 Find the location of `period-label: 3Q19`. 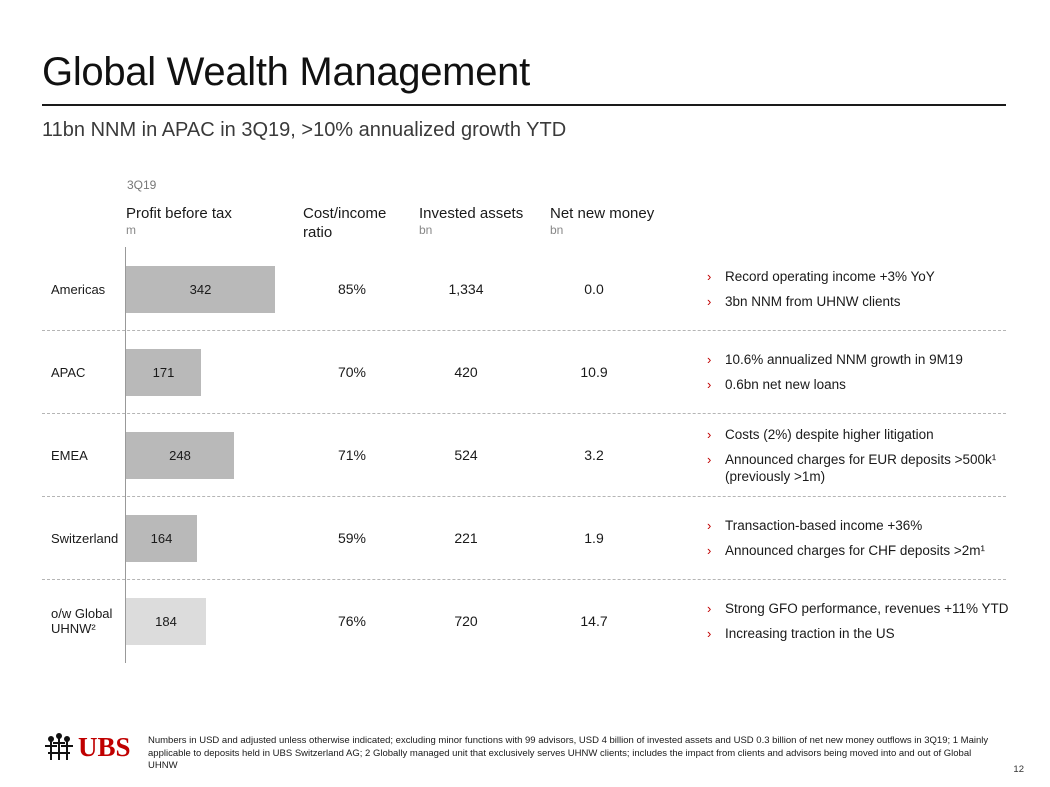

period-label: 3Q19 is located at coordinates (142, 185).